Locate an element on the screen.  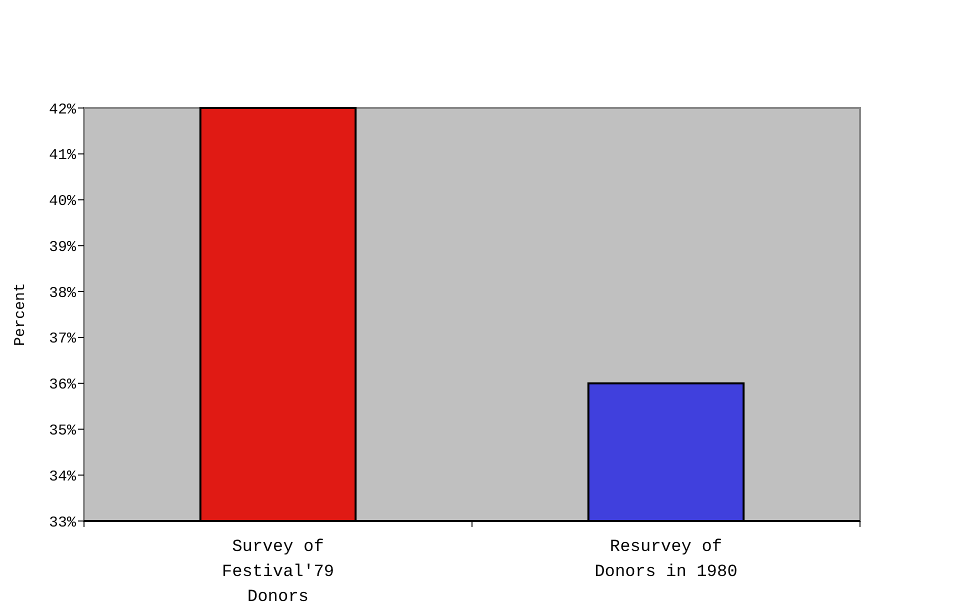
y-tick-label: 39% is located at coordinates (62, 247).